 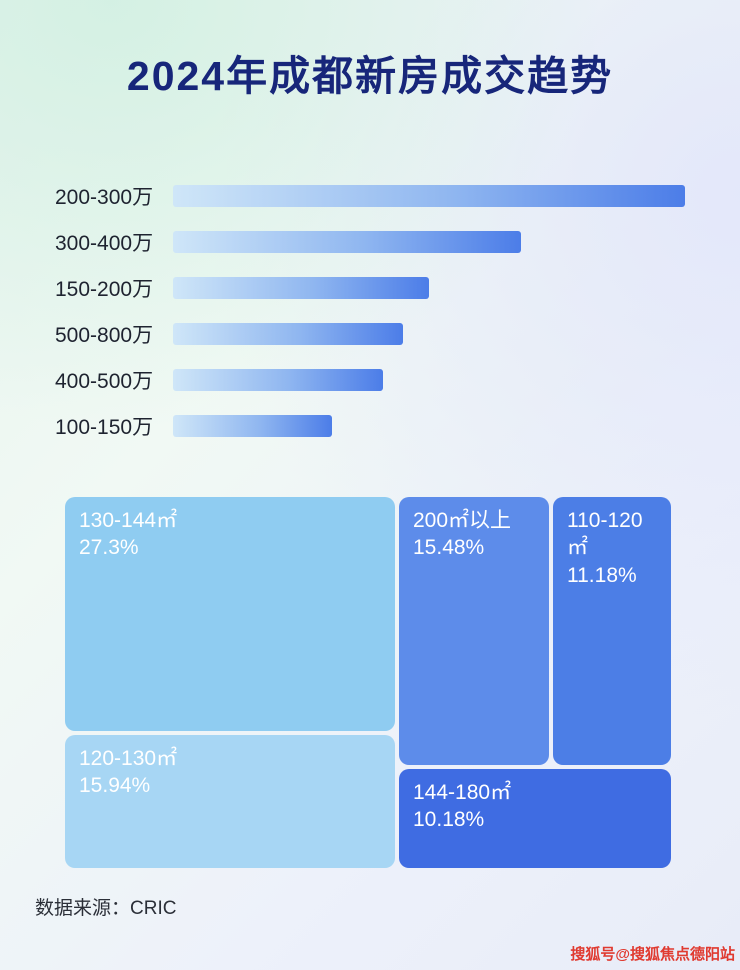 I want to click on tile-value: 10.18%, so click(x=449, y=820).